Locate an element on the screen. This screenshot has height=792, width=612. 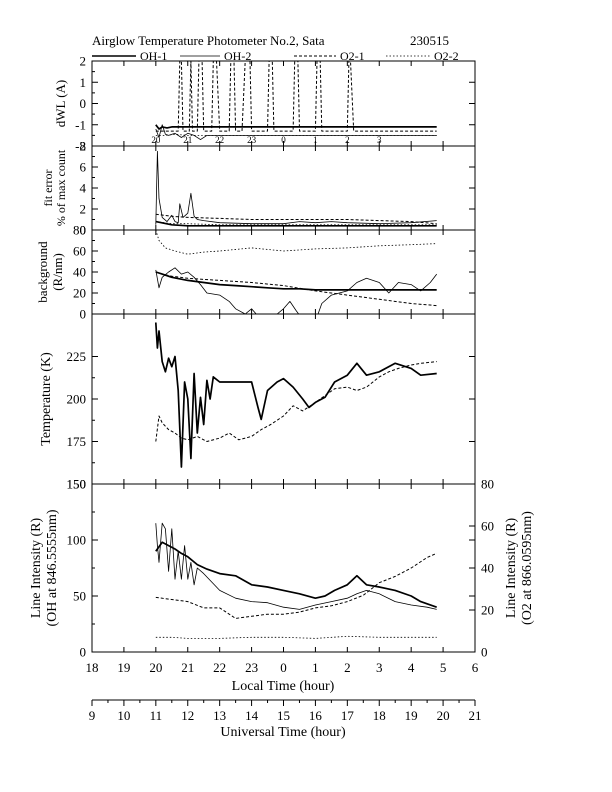
inline-lt-label: 3 is located at coordinates (379, 140).